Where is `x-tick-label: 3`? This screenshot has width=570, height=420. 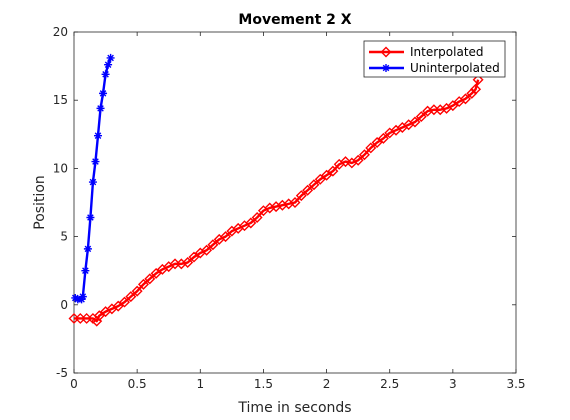
x-tick-label: 3 is located at coordinates (453, 384).